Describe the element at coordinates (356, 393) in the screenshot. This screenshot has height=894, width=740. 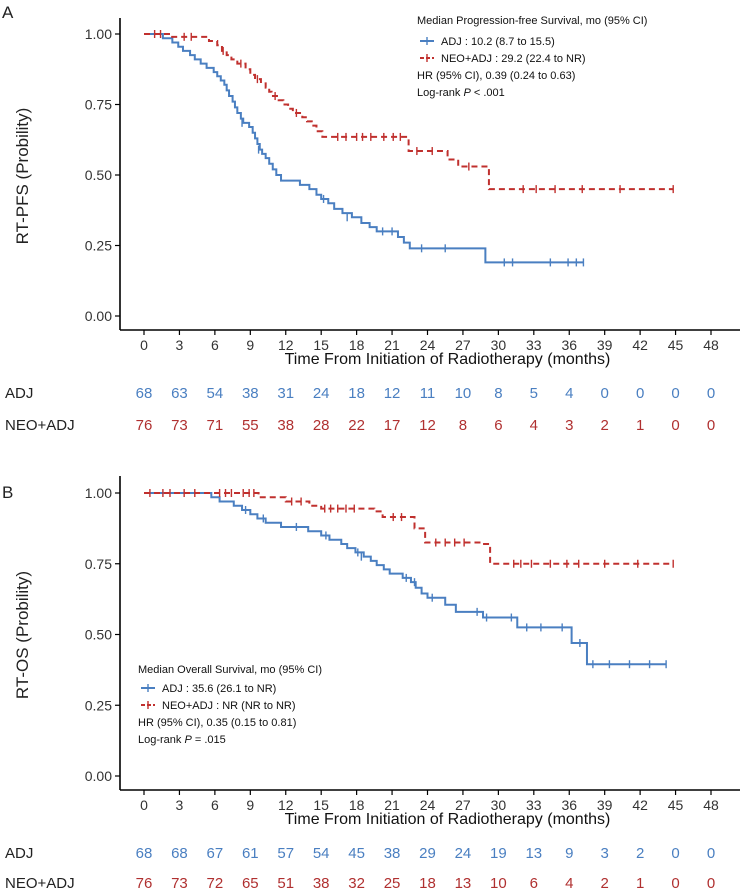
I see `risk-count: 18` at that location.